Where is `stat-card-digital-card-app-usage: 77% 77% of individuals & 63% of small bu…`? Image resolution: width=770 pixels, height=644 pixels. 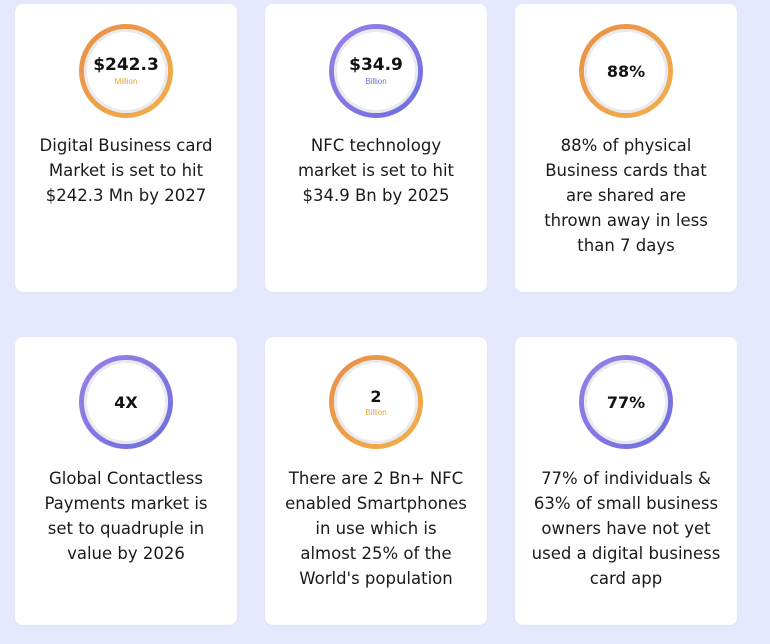 stat-card-digital-card-app-usage: 77% 77% of individuals & 63% of small bu… is located at coordinates (626, 481).